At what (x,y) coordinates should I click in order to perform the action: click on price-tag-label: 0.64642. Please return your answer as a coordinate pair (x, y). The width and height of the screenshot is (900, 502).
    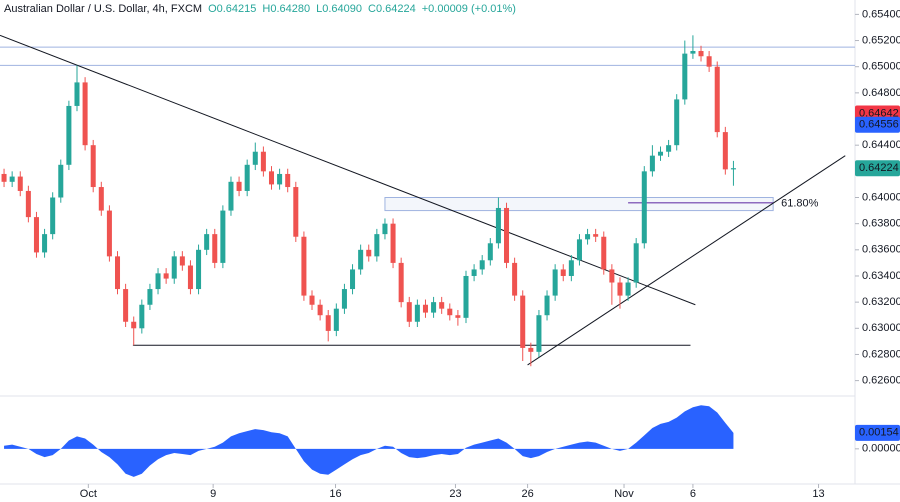
    Looking at the image, I should click on (879, 113).